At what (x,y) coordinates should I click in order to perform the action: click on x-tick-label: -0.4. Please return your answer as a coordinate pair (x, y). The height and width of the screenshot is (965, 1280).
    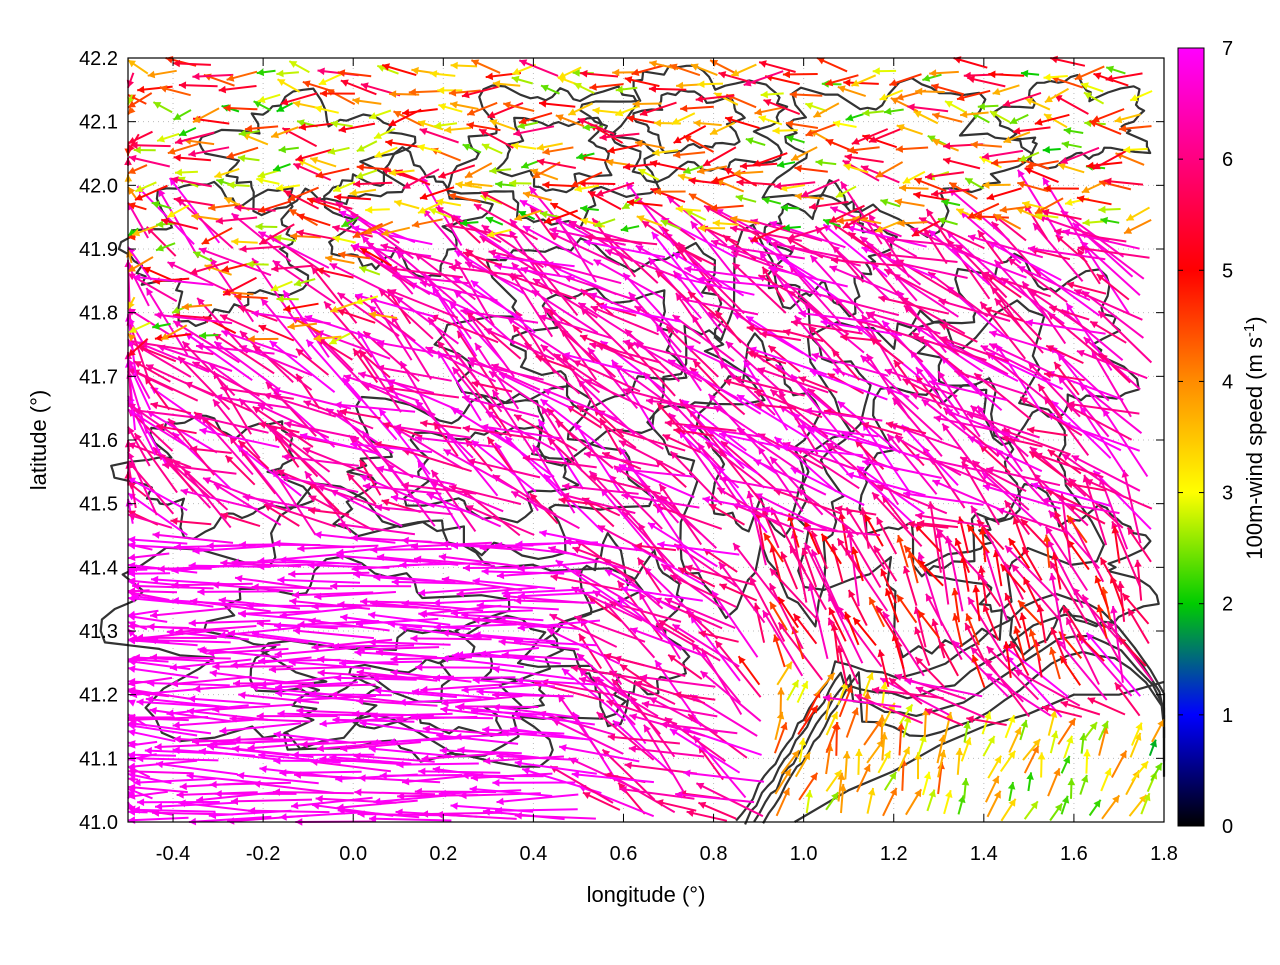
    Looking at the image, I should click on (173, 854).